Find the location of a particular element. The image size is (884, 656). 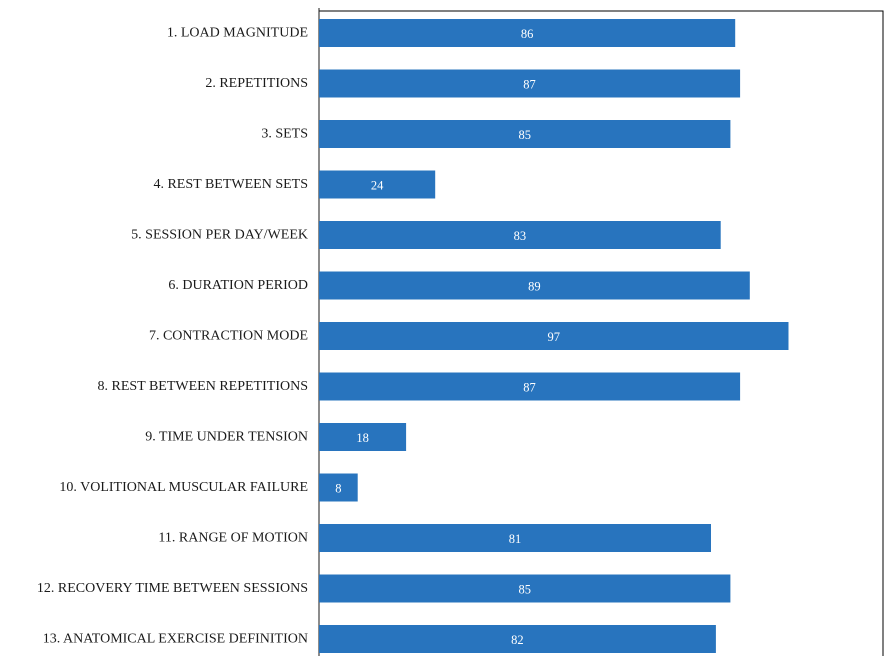

category-label: 3. SETS is located at coordinates (284, 134).